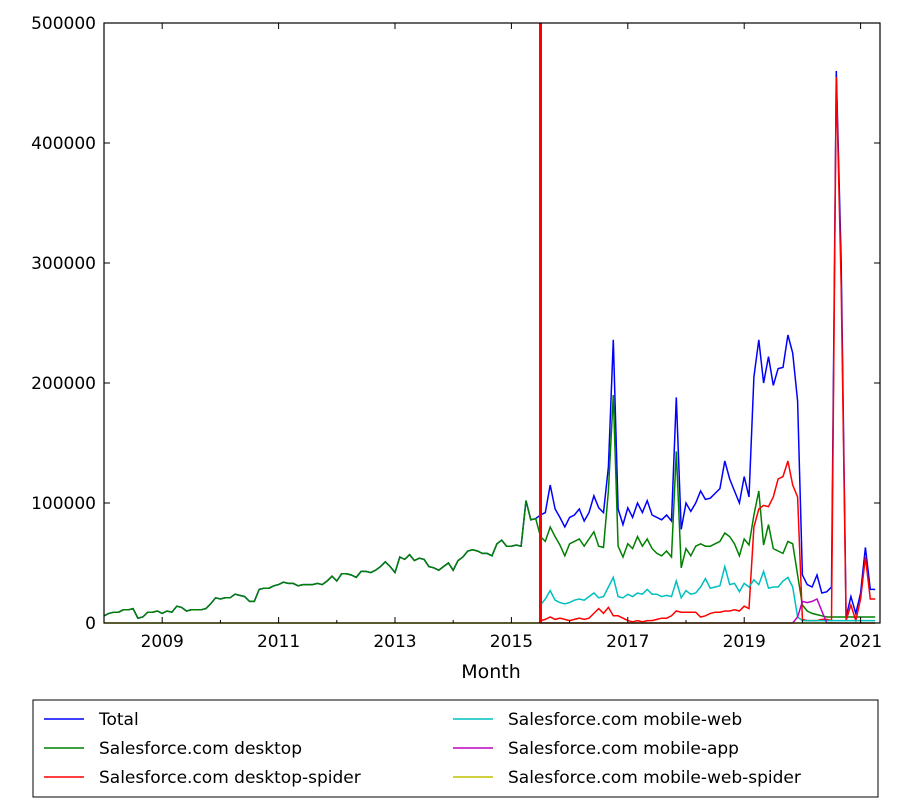 The width and height of the screenshot is (904, 808). Describe the element at coordinates (63, 384) in the screenshot. I see `y-tick-label: 200000` at that location.